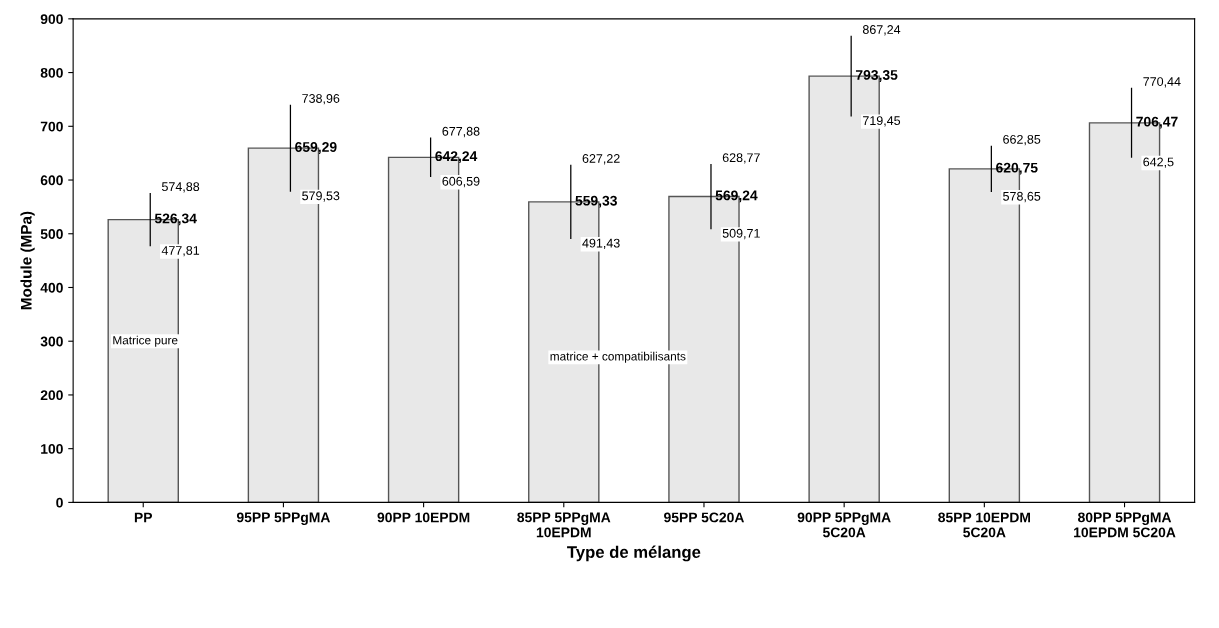  Describe the element at coordinates (882, 121) in the screenshot. I see `annotation: 719,45` at that location.